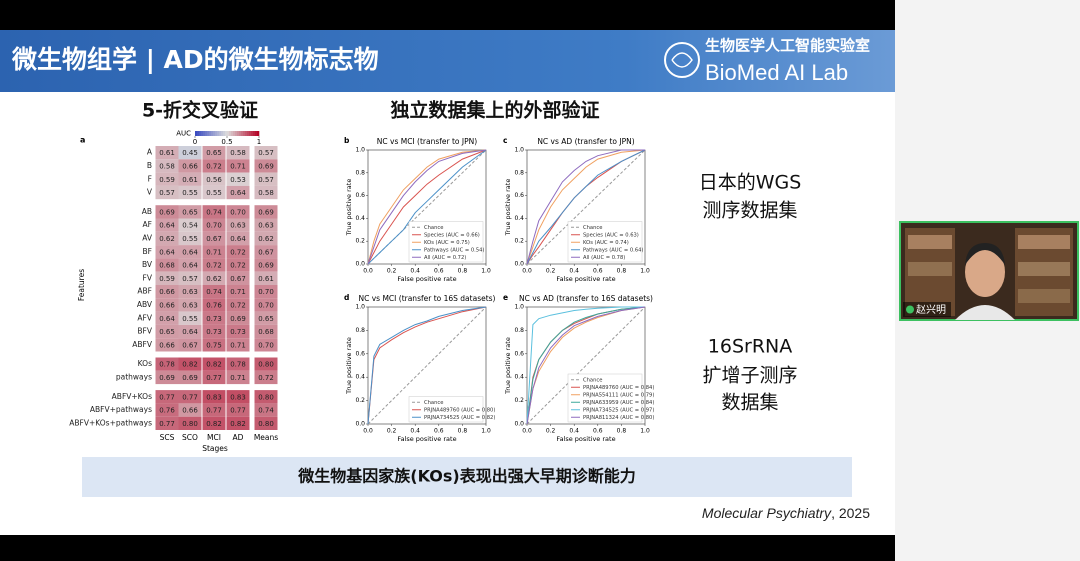  I want to click on cell-label: 0.83, so click(238, 397).